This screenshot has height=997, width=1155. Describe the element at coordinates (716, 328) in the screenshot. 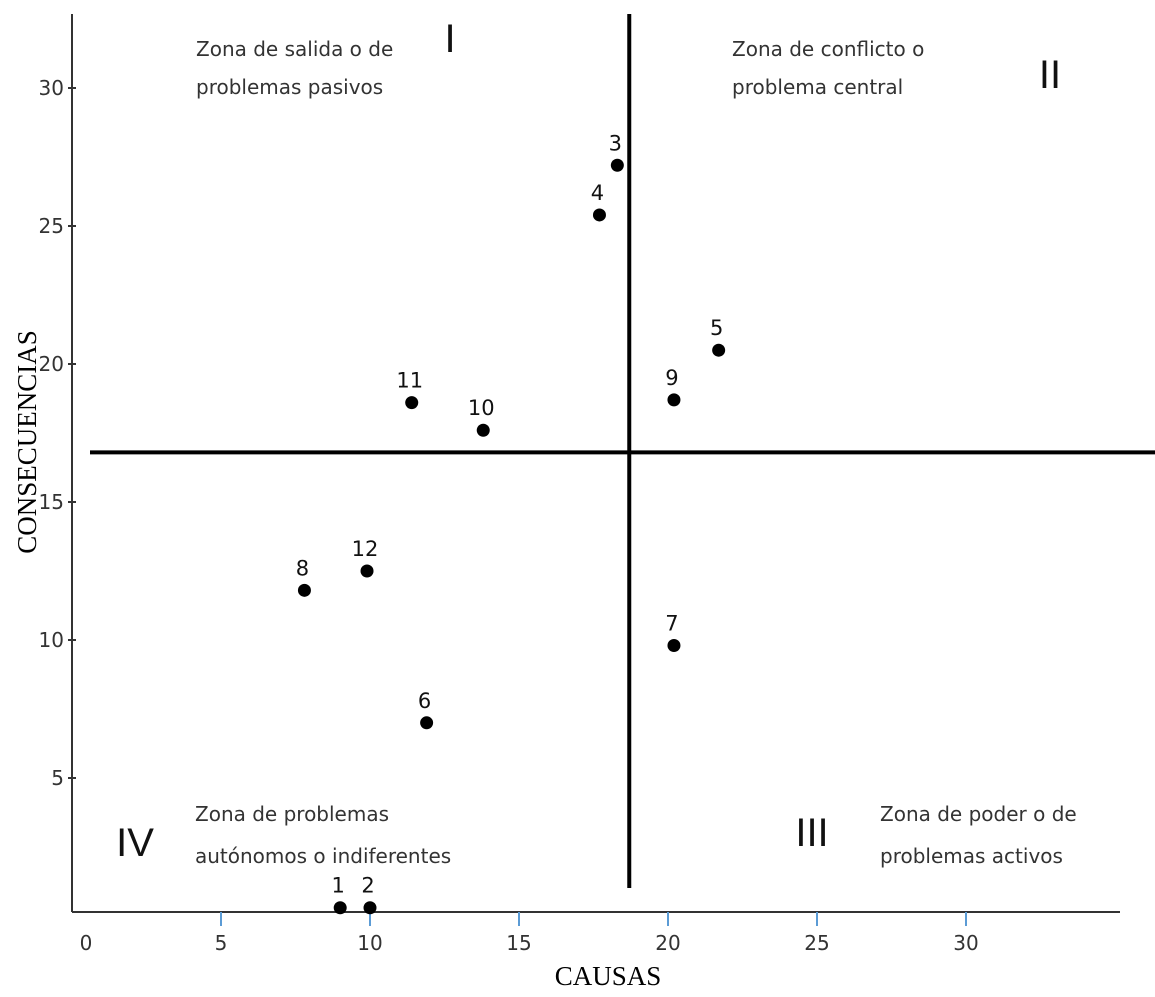

I see `point-label-5: 5` at that location.